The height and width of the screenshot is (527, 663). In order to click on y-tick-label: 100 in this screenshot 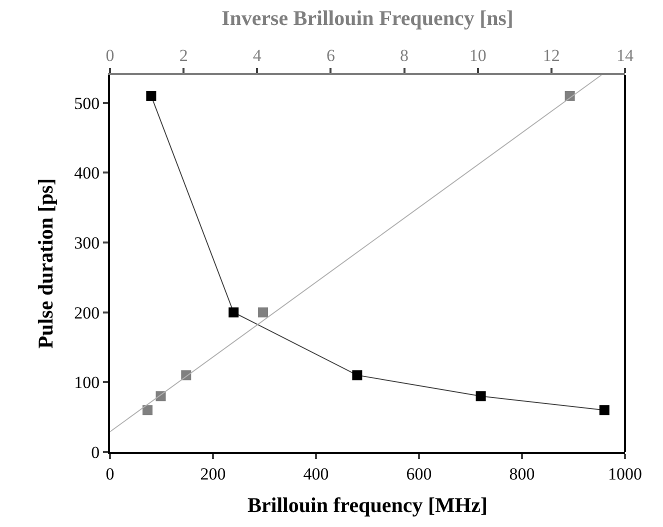, I will do `click(87, 382)`.